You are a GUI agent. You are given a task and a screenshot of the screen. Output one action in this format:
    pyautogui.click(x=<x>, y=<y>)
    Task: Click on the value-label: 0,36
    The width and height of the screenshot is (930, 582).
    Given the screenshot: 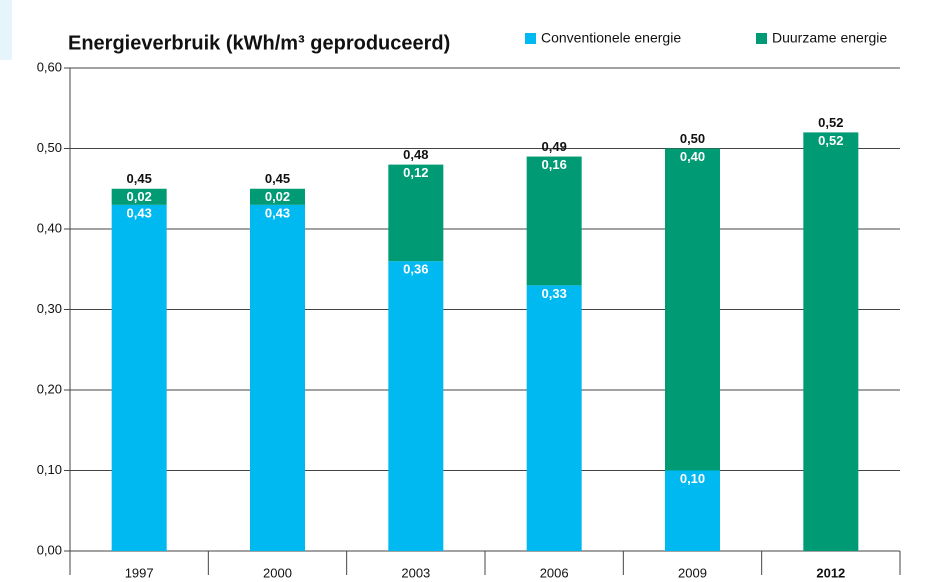 What is the action you would take?
    pyautogui.click(x=415, y=269)
    